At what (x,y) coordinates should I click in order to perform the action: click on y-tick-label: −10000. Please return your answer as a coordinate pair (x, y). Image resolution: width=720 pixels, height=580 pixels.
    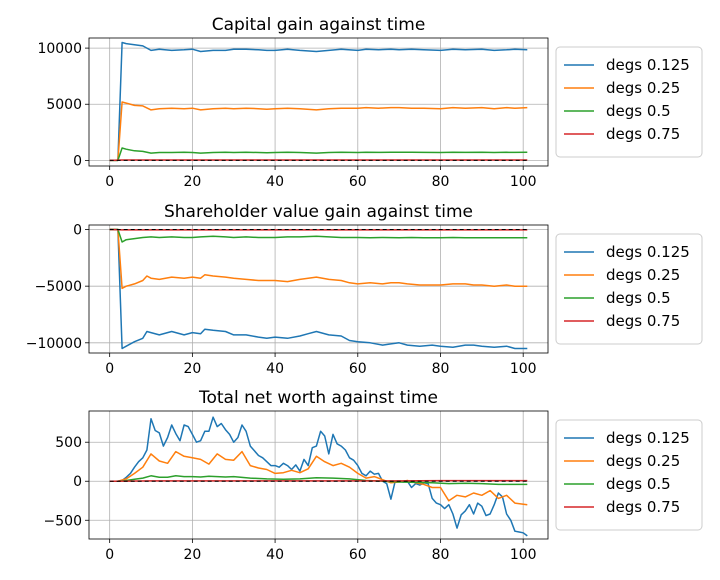
    Looking at the image, I should click on (54, 344).